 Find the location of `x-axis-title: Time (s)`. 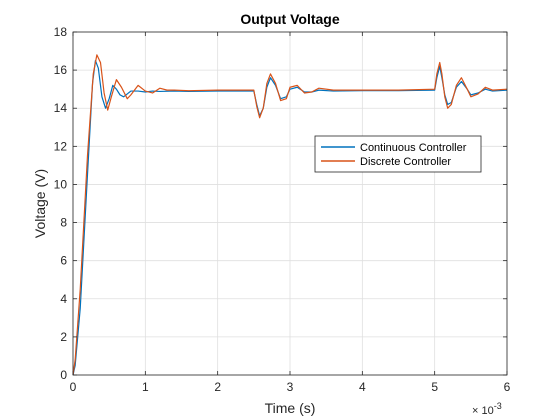

x-axis-title: Time (s) is located at coordinates (290, 408).